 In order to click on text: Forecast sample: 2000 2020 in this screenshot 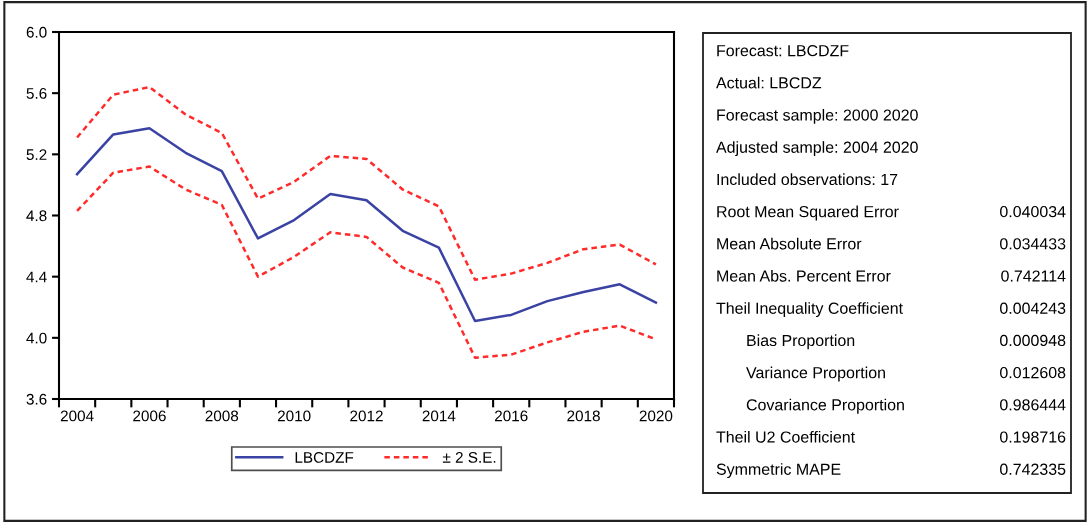, I will do `click(817, 116)`.